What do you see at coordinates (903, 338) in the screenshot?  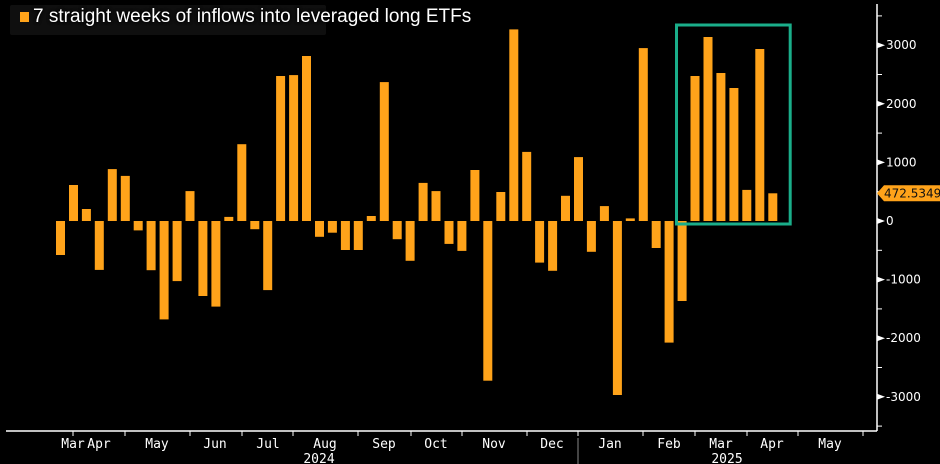 I see `y-tick-label: -2000` at bounding box center [903, 338].